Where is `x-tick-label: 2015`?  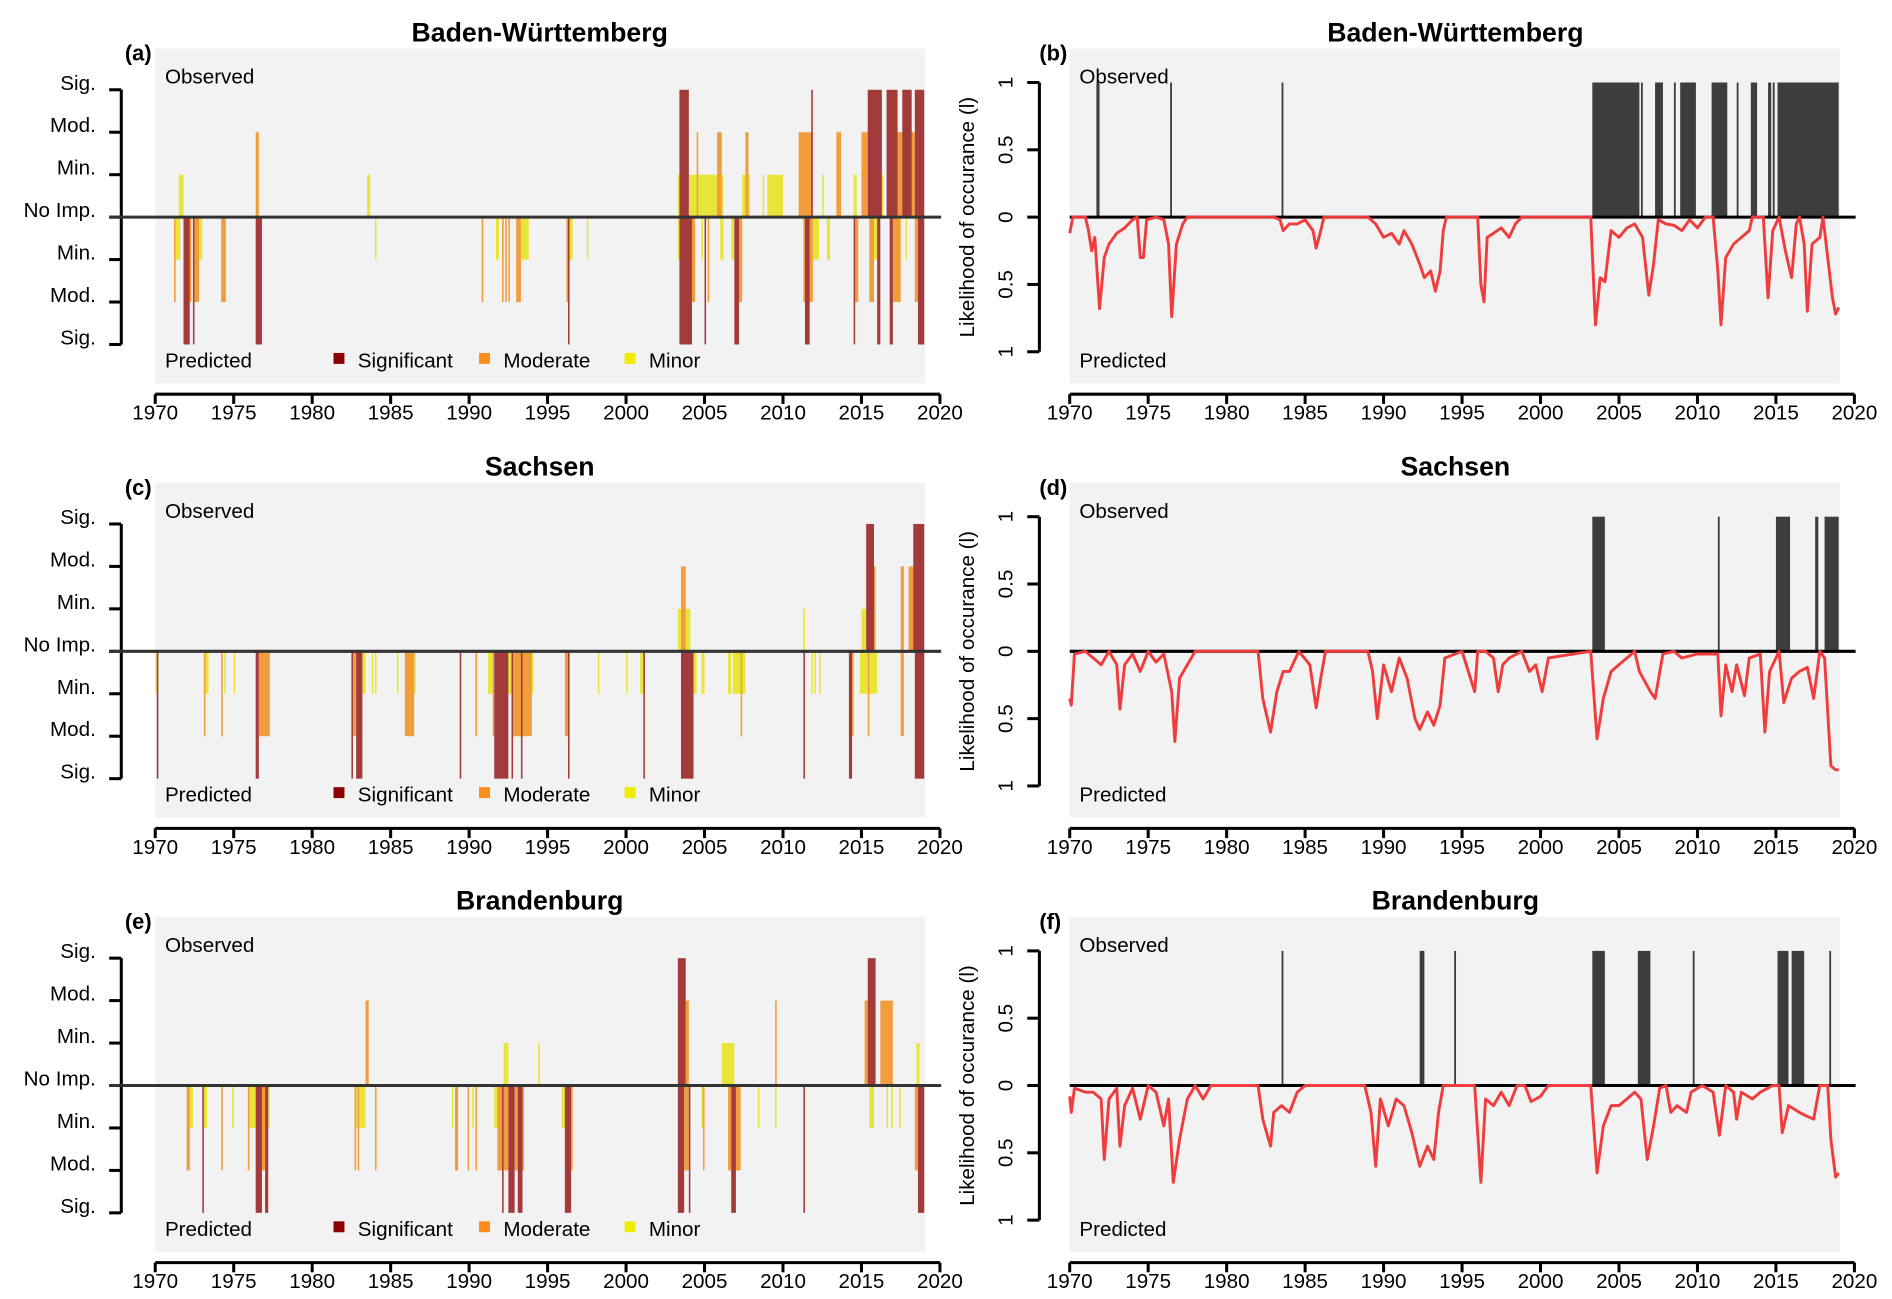
x-tick-label: 2015 is located at coordinates (862, 847).